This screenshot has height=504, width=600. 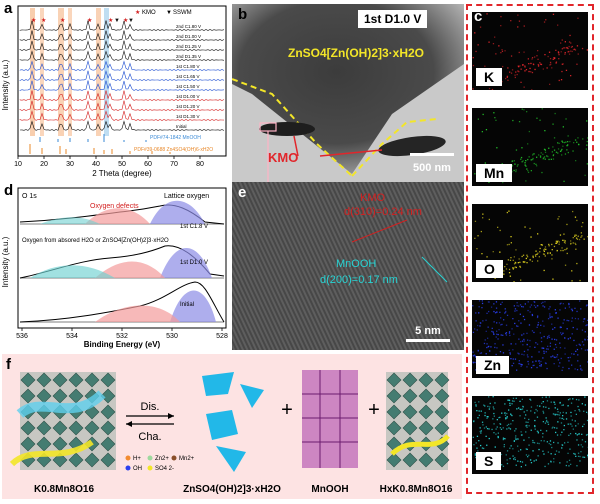 What do you see at coordinates (149, 13) in the screenshot?
I see `legend-kmo: KMO` at bounding box center [149, 13].